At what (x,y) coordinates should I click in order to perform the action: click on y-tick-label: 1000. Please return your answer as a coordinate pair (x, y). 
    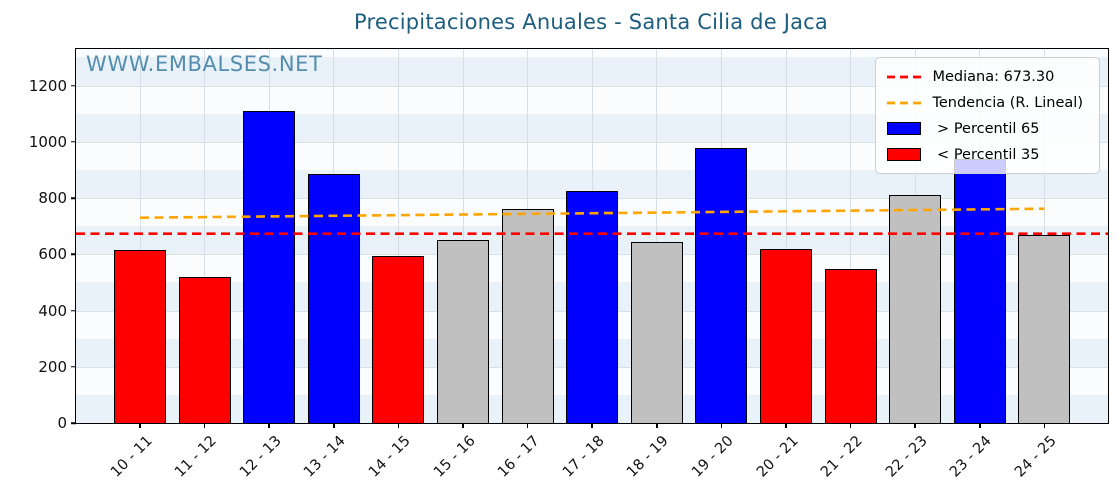
    Looking at the image, I should click on (47, 141).